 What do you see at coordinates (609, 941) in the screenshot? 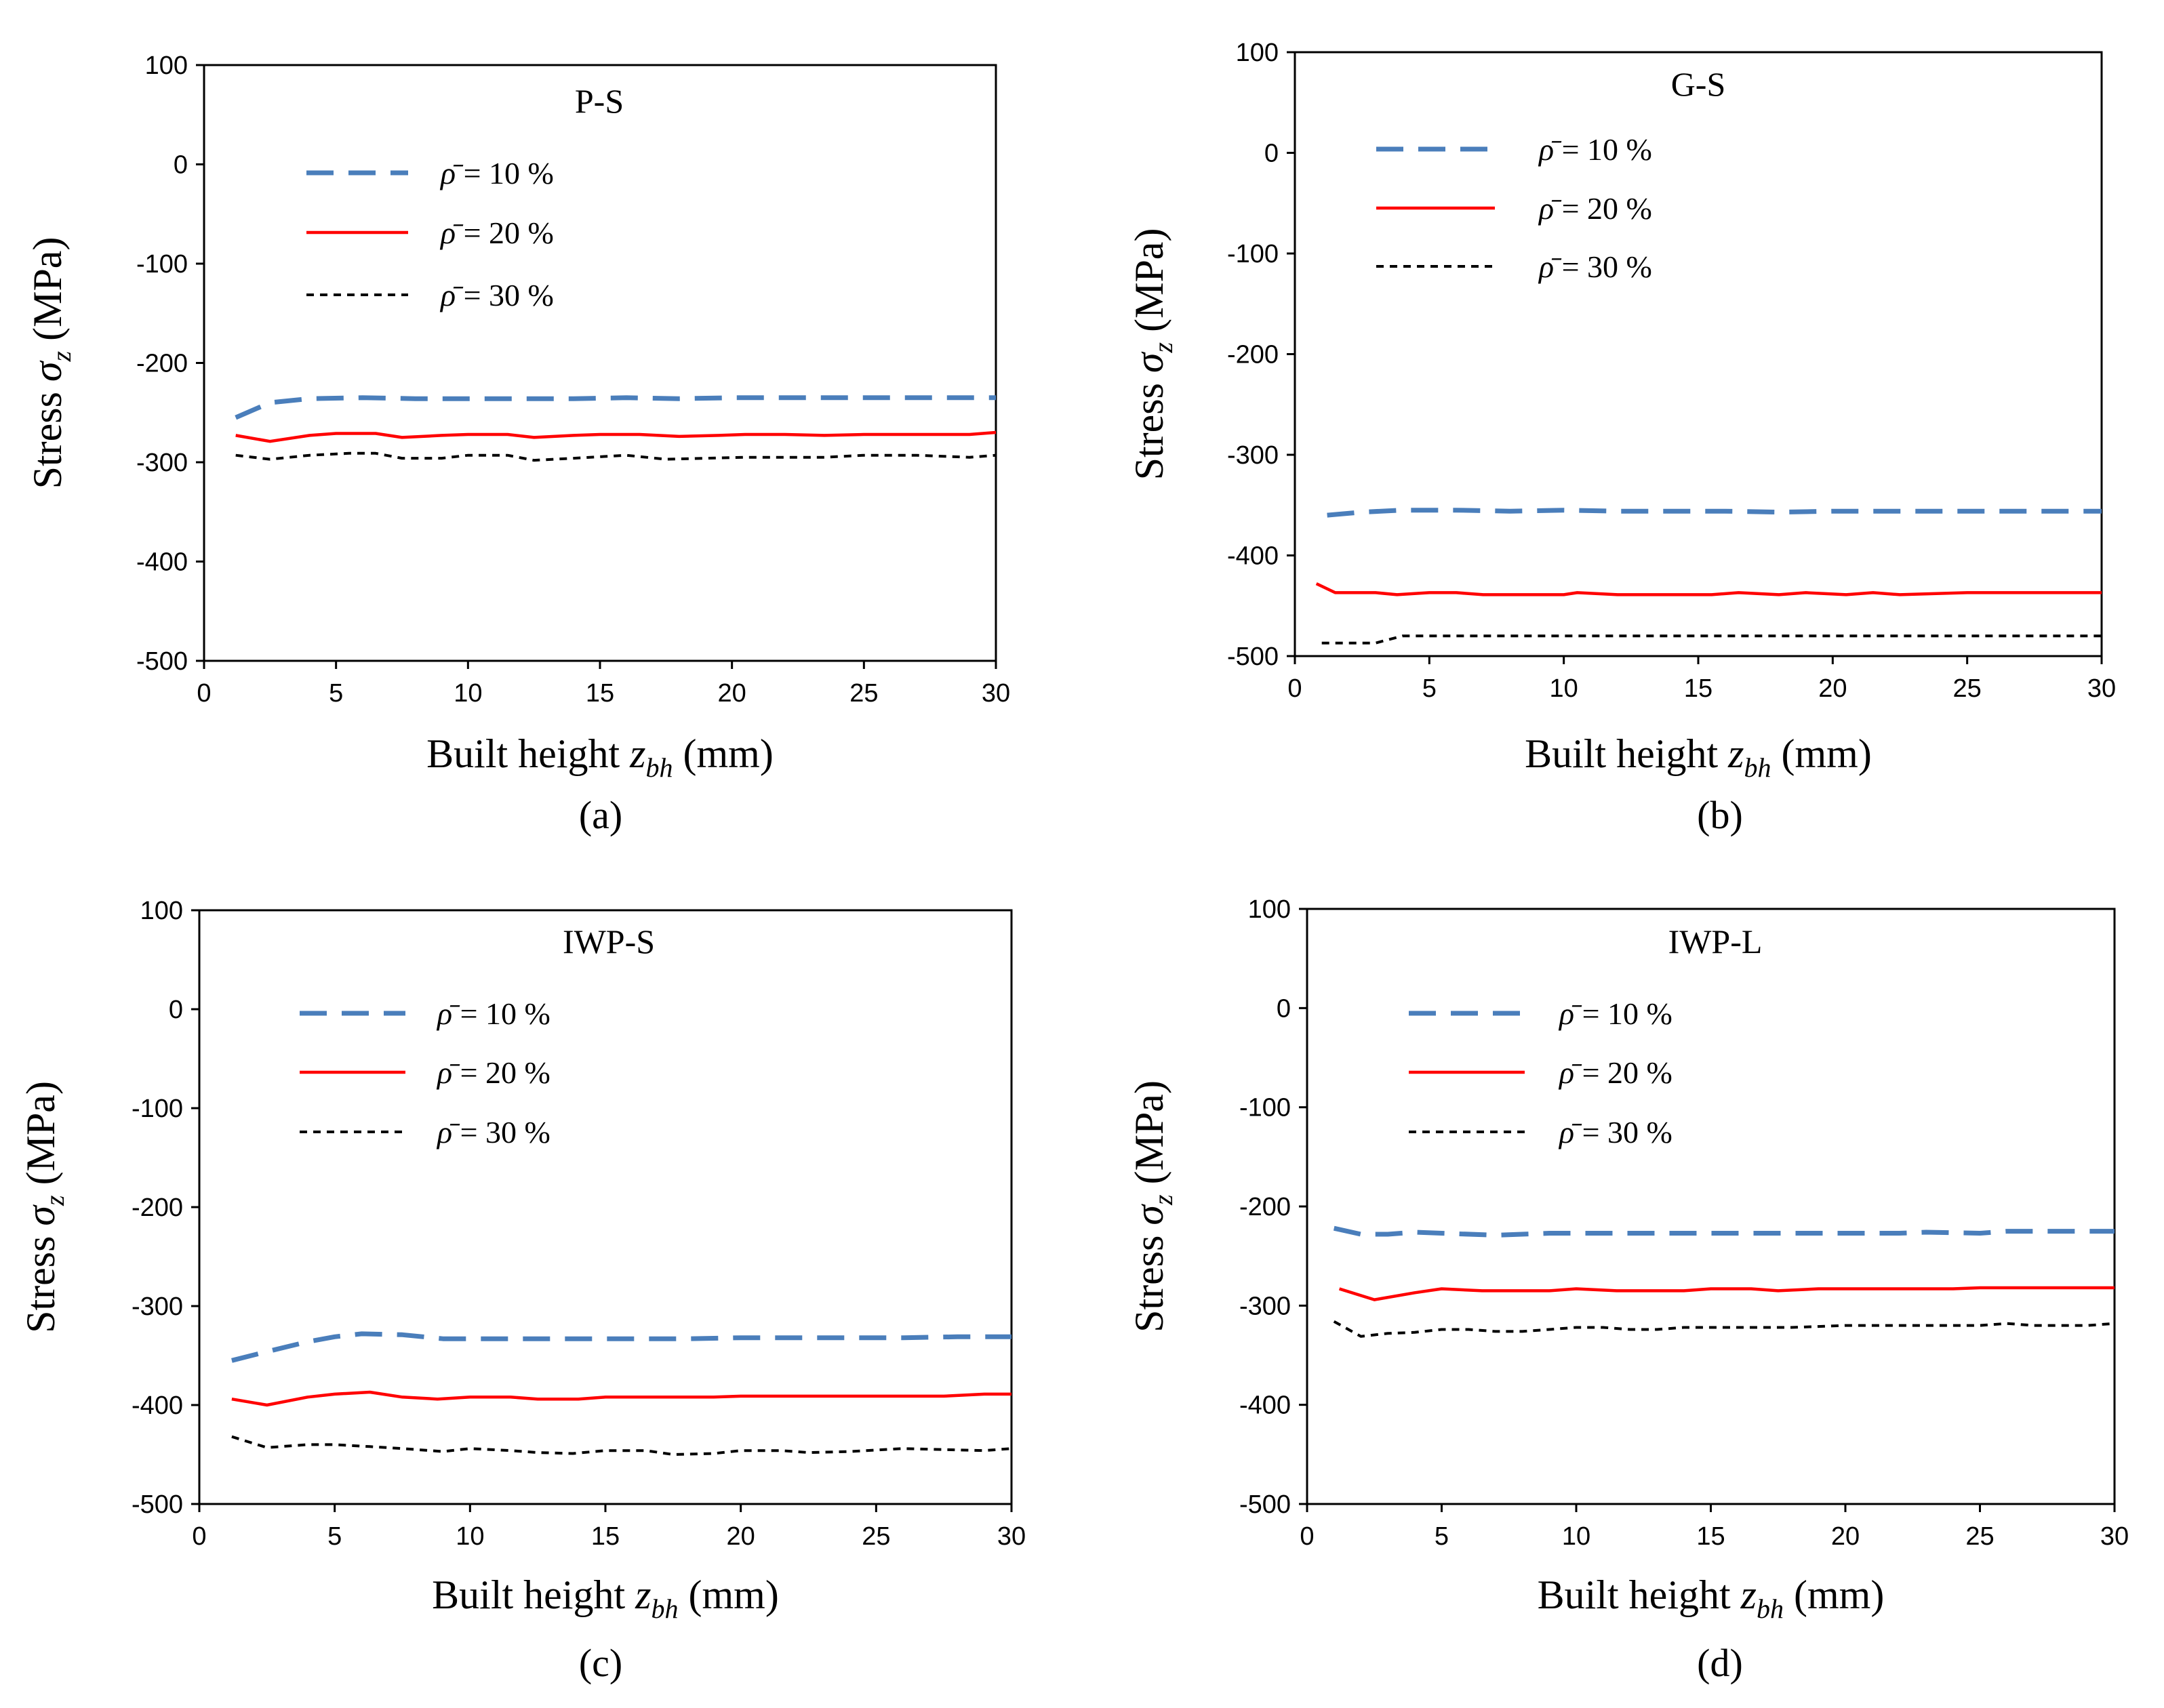
I see `panel-title: IWP-S` at bounding box center [609, 941].